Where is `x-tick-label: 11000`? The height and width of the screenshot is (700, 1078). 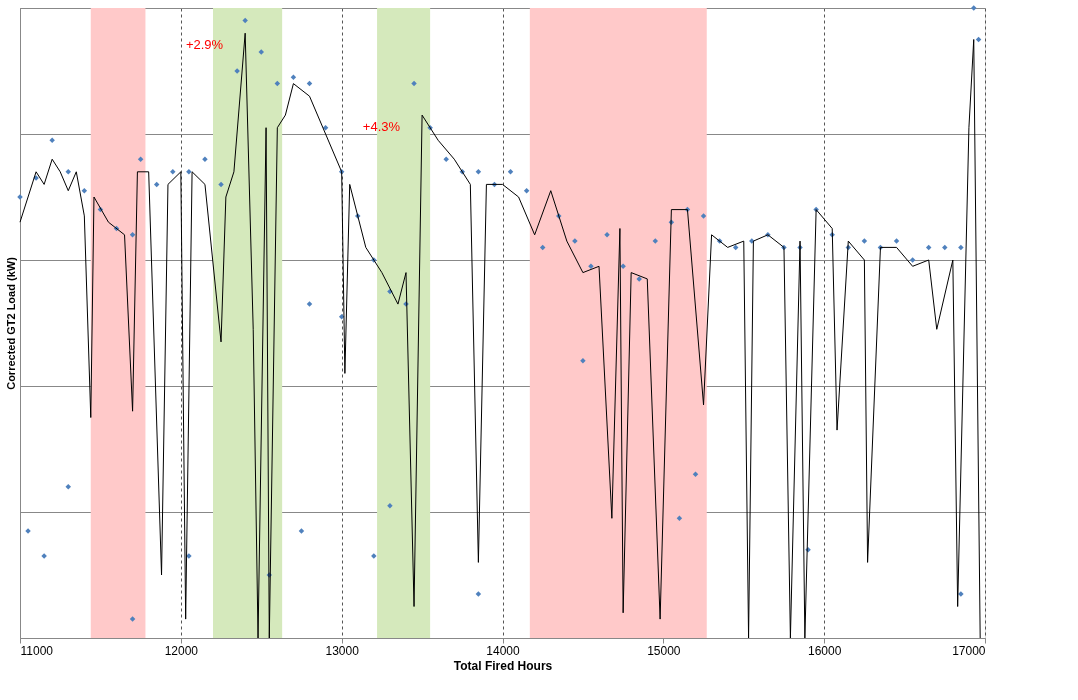
x-tick-label: 11000 is located at coordinates (37, 650).